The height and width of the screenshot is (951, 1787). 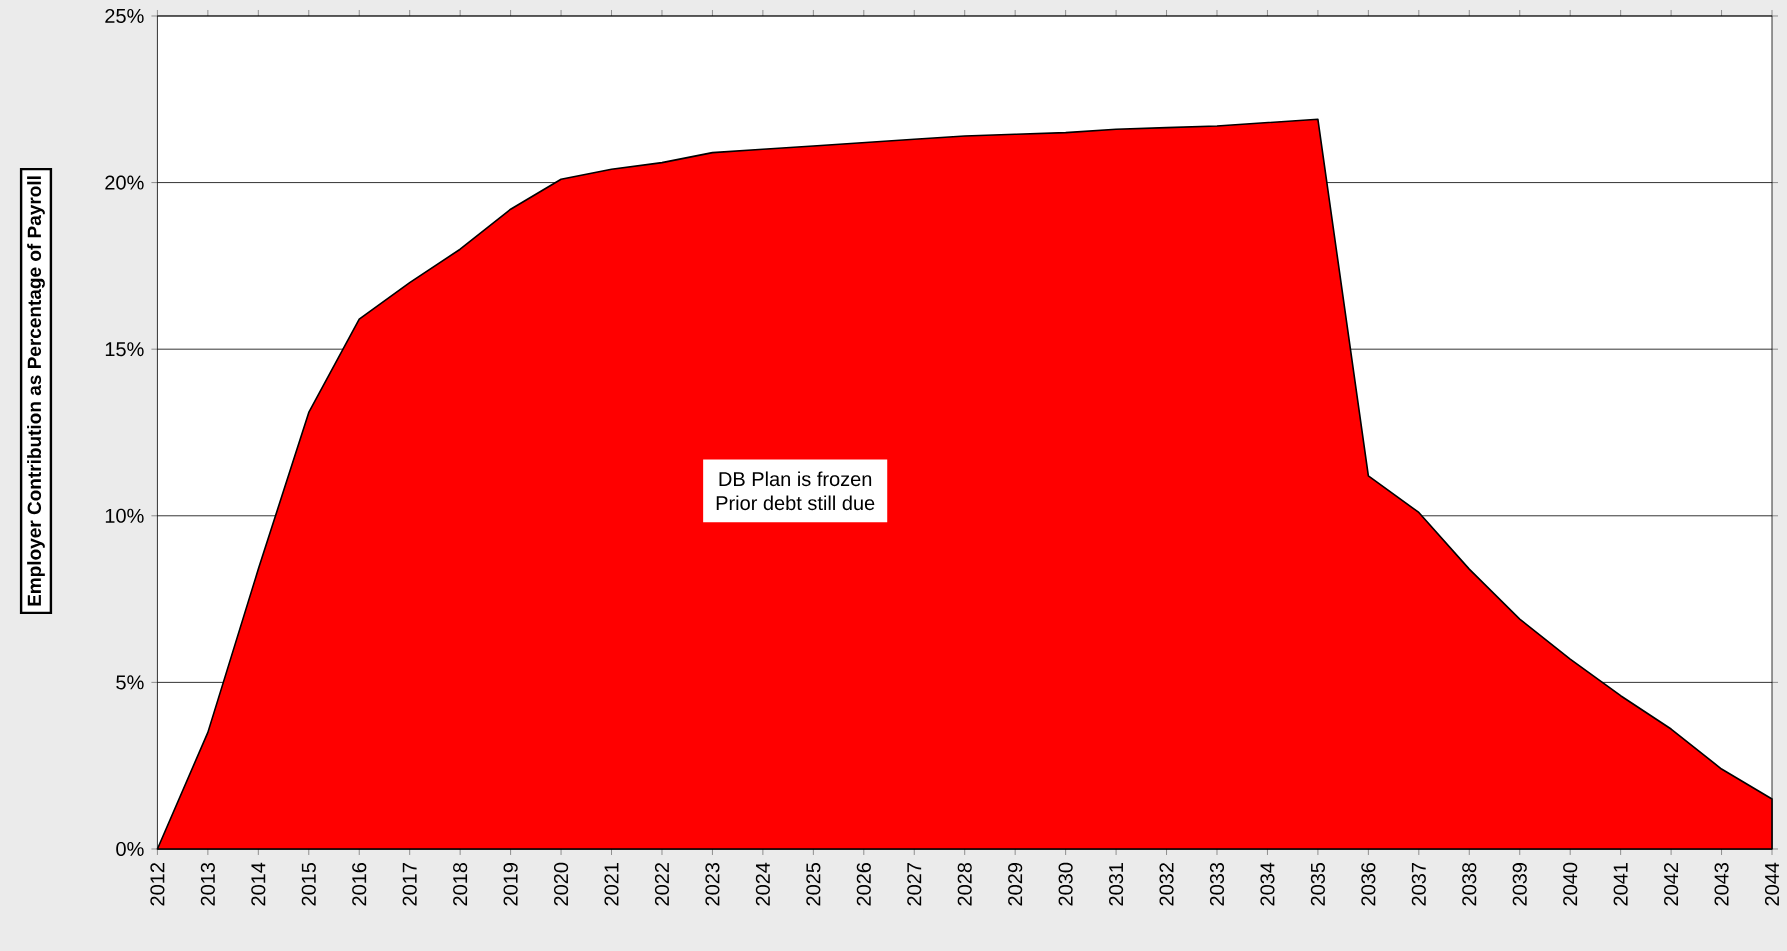 What do you see at coordinates (611, 884) in the screenshot?
I see `x-tick-label: 2021` at bounding box center [611, 884].